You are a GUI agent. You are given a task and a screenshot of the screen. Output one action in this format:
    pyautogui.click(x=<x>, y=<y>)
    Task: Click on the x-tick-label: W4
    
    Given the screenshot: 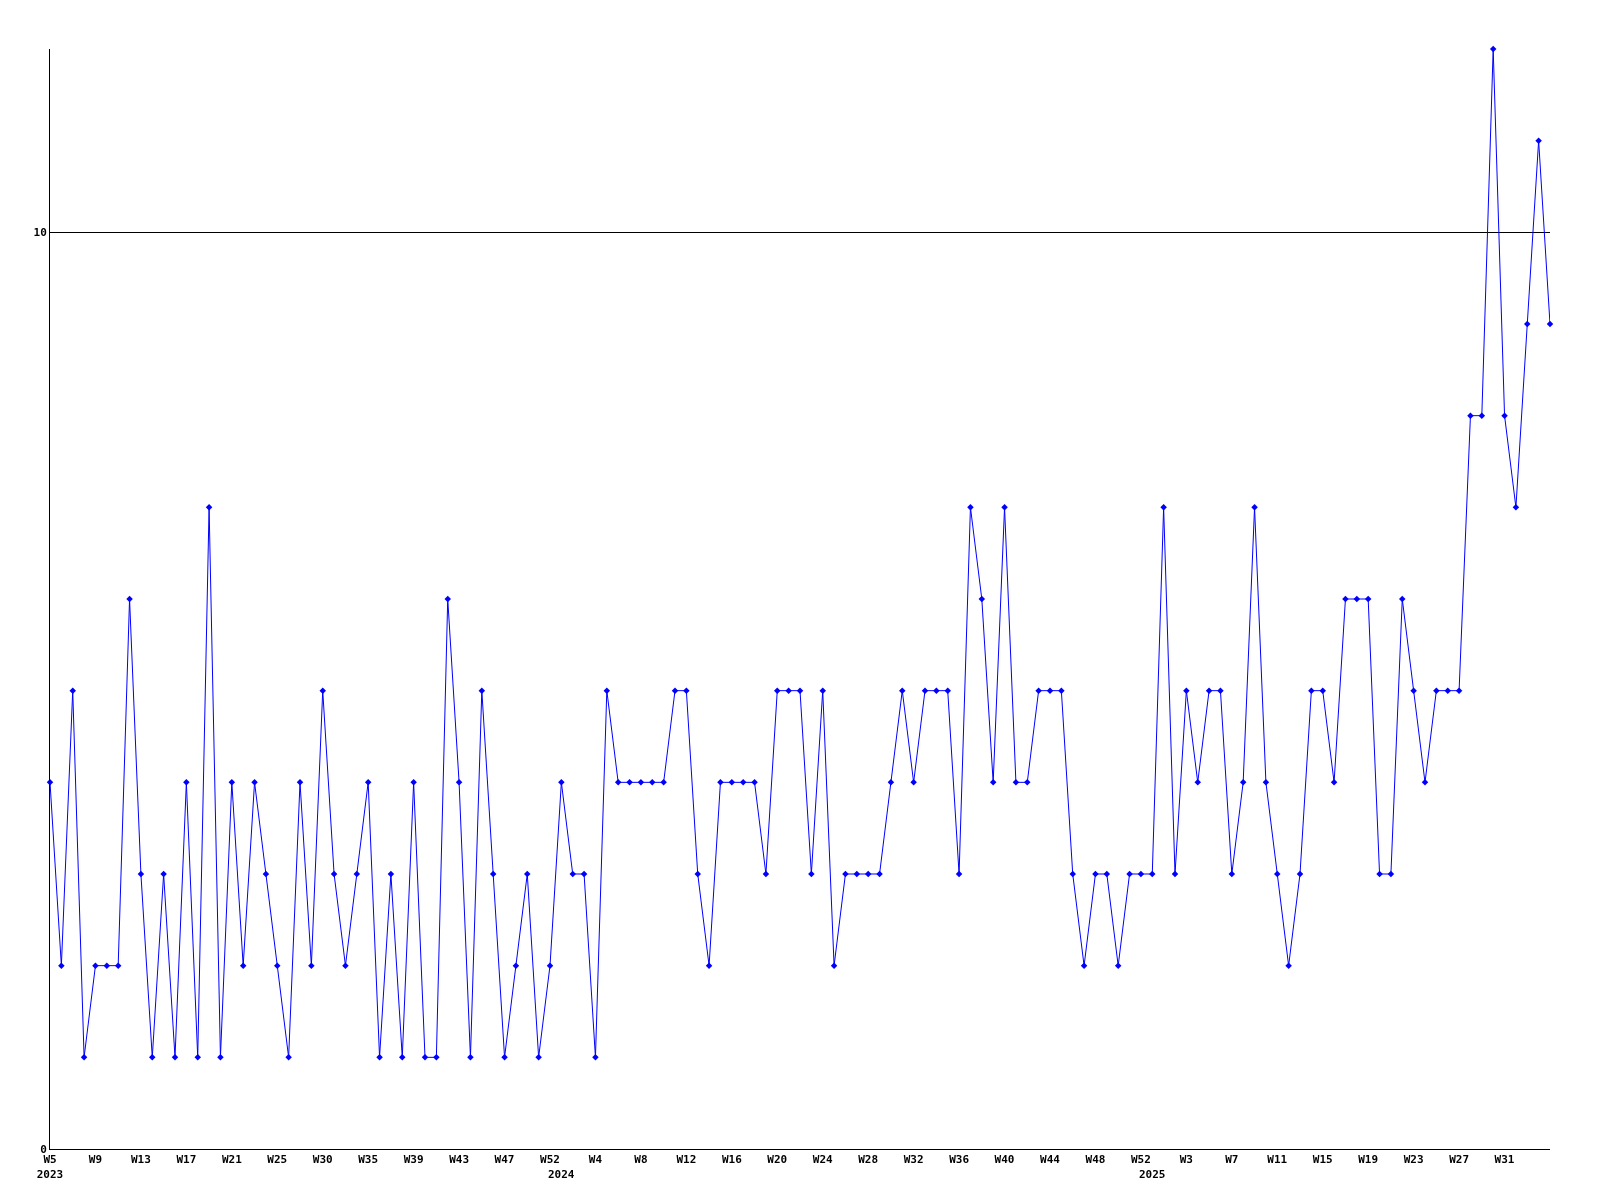 What is the action you would take?
    pyautogui.click(x=595, y=1160)
    